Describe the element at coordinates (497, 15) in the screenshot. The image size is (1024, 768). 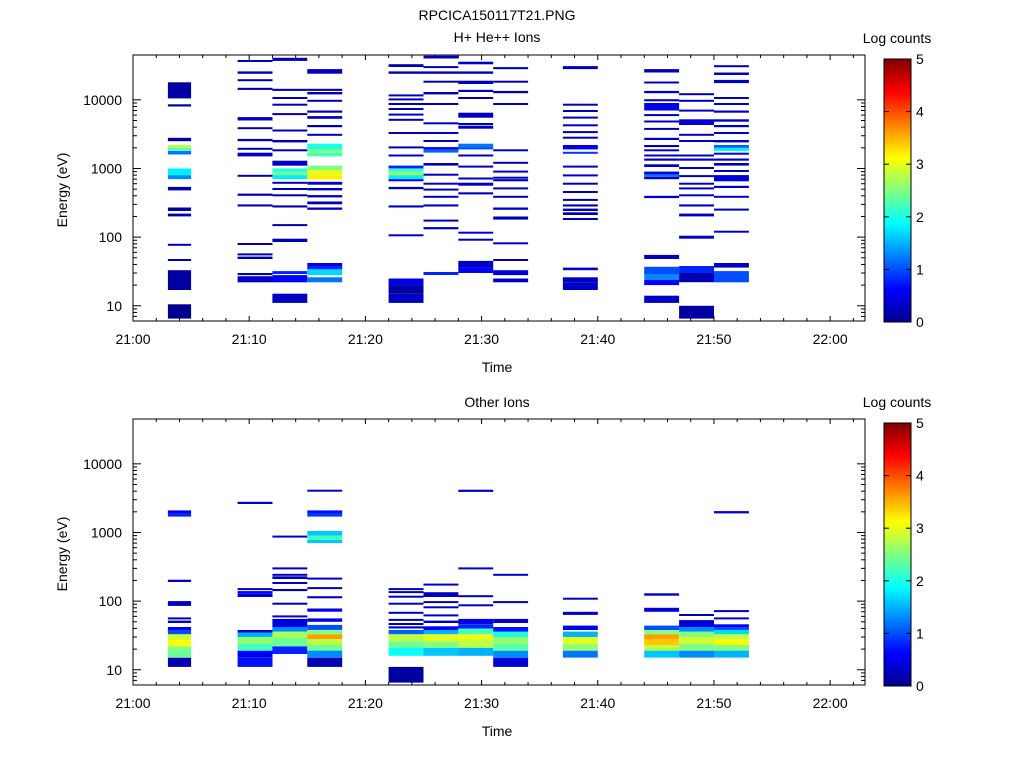
I see `page-title: RPCICA150117T21.PNG` at that location.